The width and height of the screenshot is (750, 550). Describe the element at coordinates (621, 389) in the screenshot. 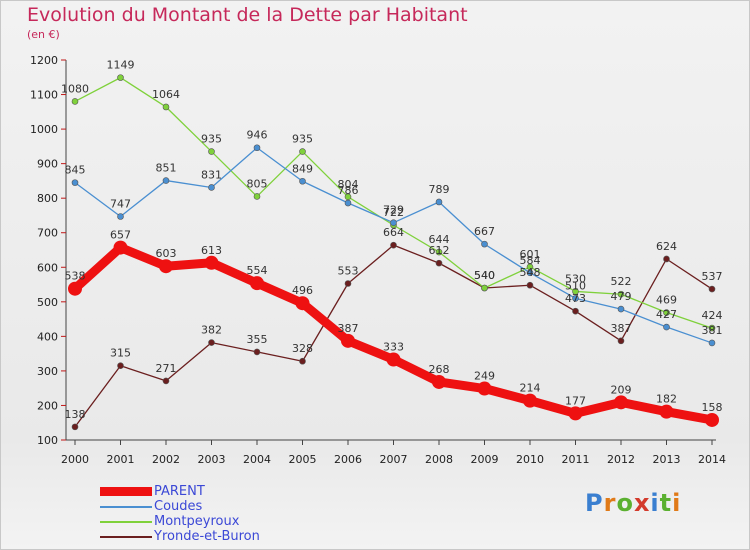

I see `data-label: 209` at that location.